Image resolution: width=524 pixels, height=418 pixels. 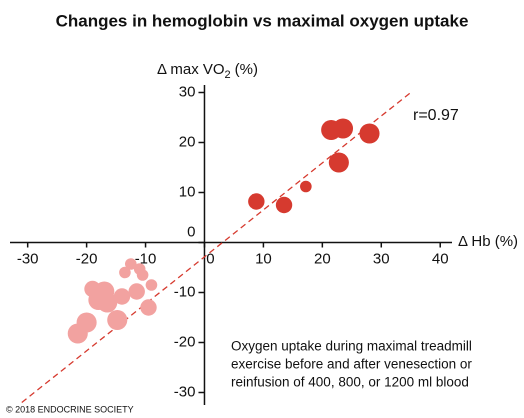 What do you see at coordinates (350, 382) in the screenshot?
I see `note-line: reinfusion of 400, 800, or 1200 ml blood` at bounding box center [350, 382].